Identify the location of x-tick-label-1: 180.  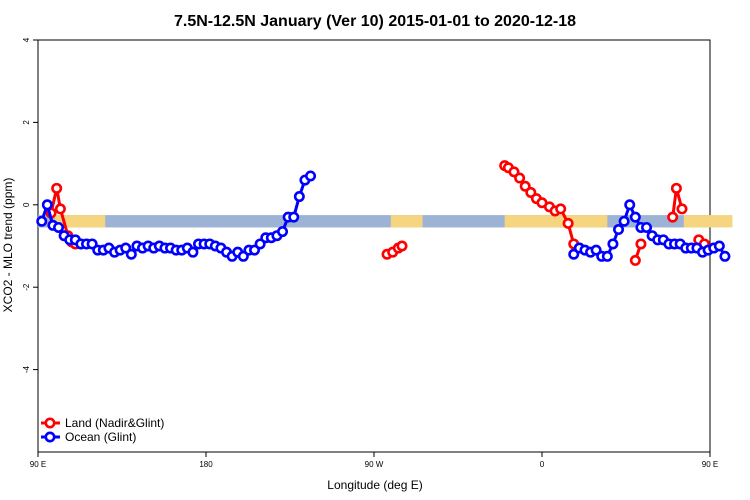
(206, 464).